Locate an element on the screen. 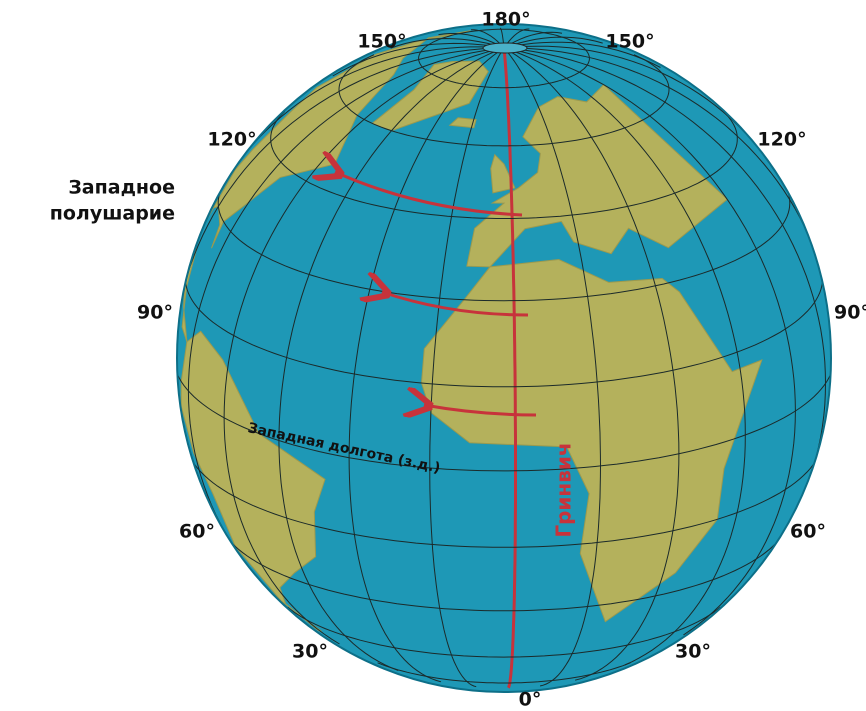  degree-label: 180° is located at coordinates (505, 20).